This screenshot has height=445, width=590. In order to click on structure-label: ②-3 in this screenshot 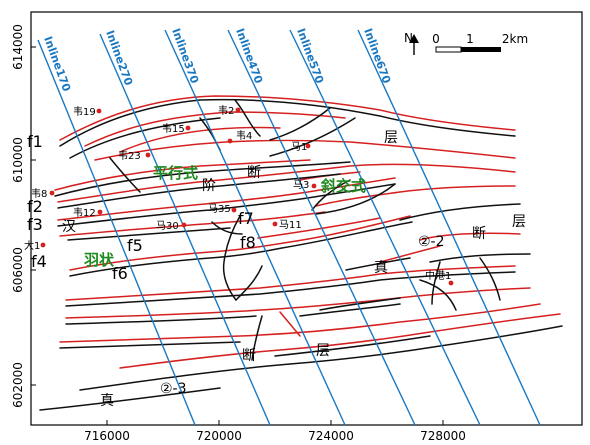, I will do `click(173, 389)`.